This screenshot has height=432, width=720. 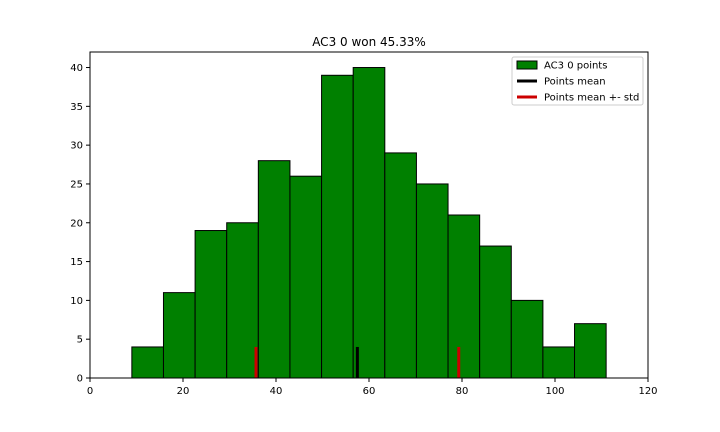 I want to click on x-tick-label: 80, so click(x=462, y=391).